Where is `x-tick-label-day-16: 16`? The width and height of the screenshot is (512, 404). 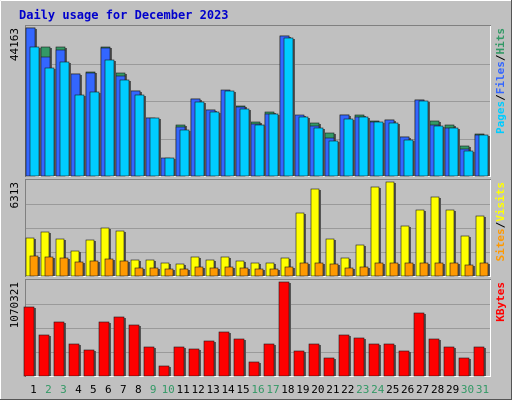
x-tick-label-day-16: 16 is located at coordinates (257, 389).